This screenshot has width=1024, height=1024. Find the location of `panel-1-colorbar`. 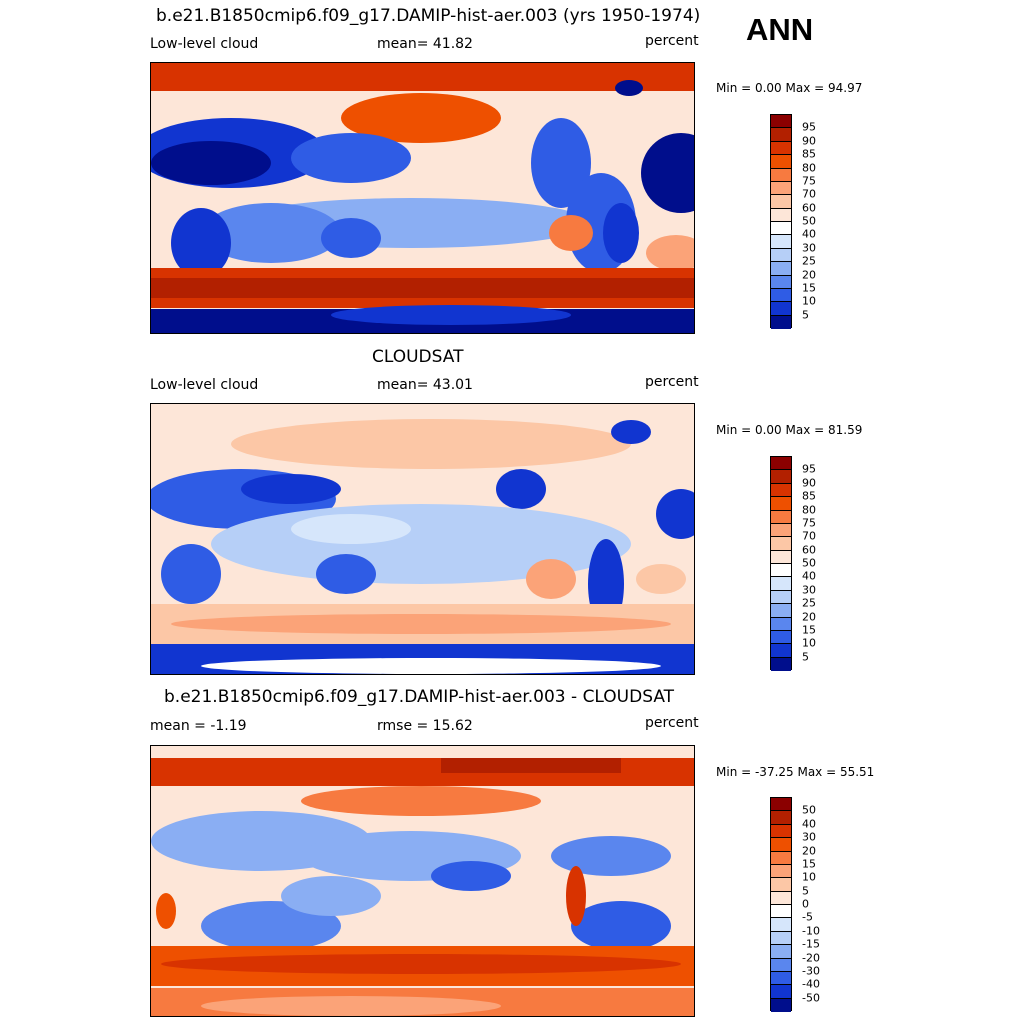

panel-1-colorbar is located at coordinates (781, 221).